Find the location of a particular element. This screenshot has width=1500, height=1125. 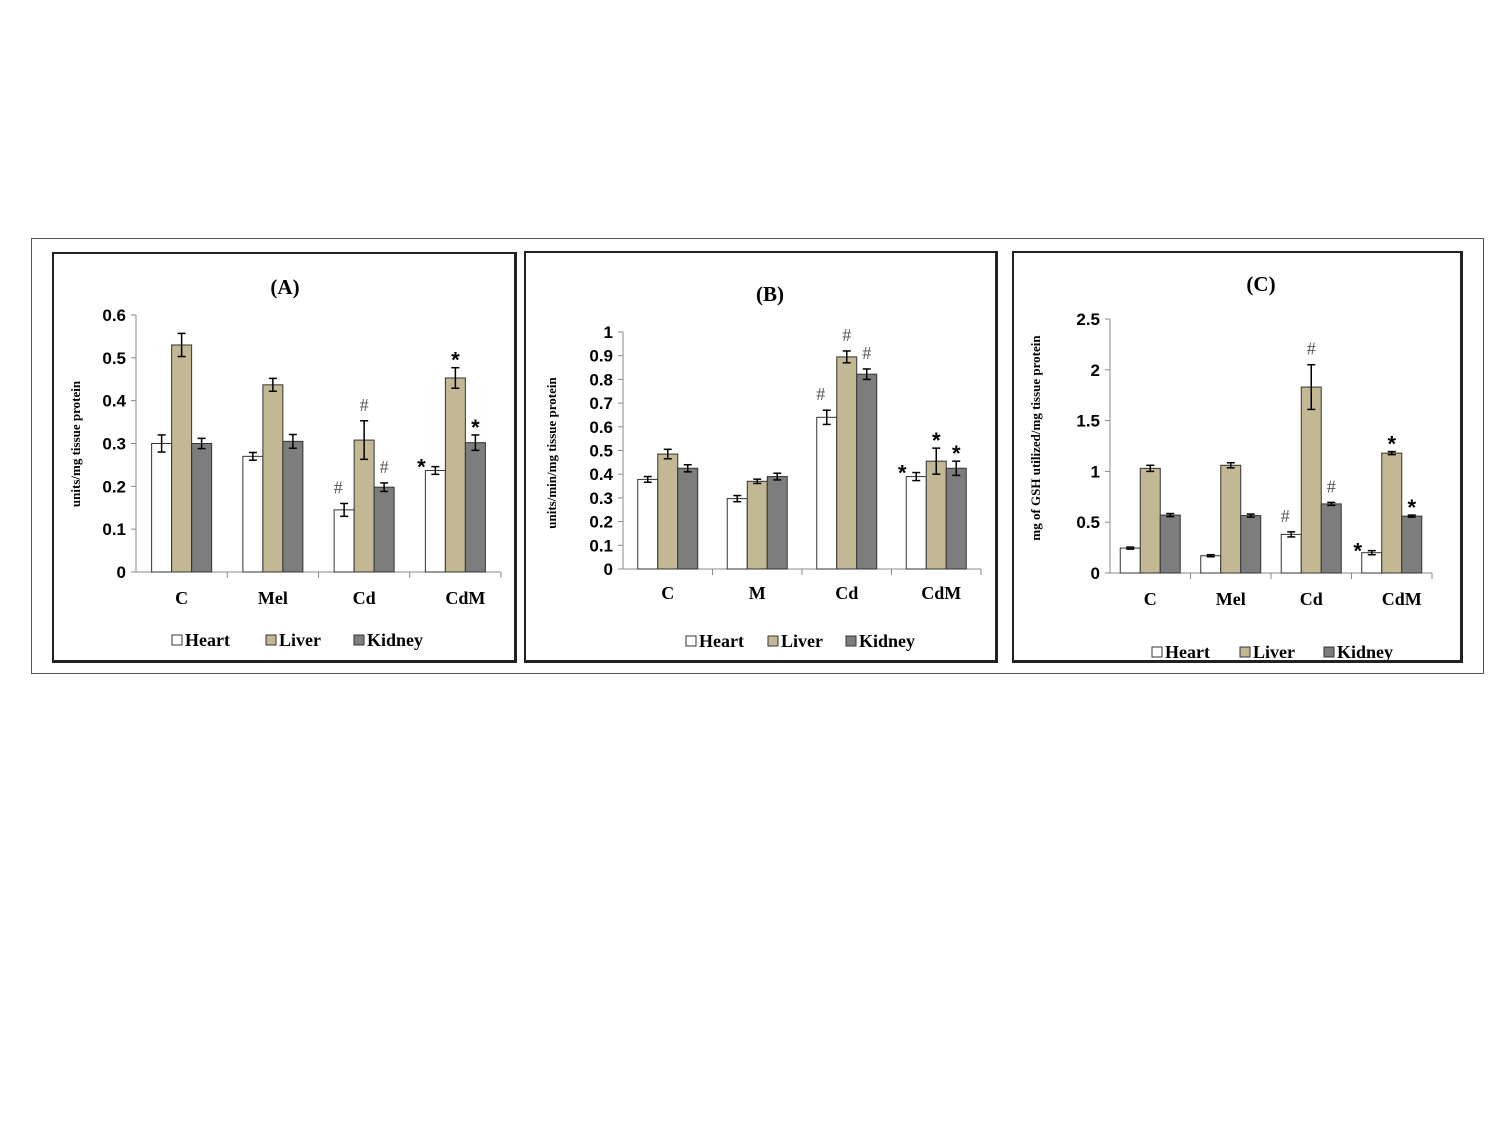

y-tick-label: 0.2 is located at coordinates (114, 486).